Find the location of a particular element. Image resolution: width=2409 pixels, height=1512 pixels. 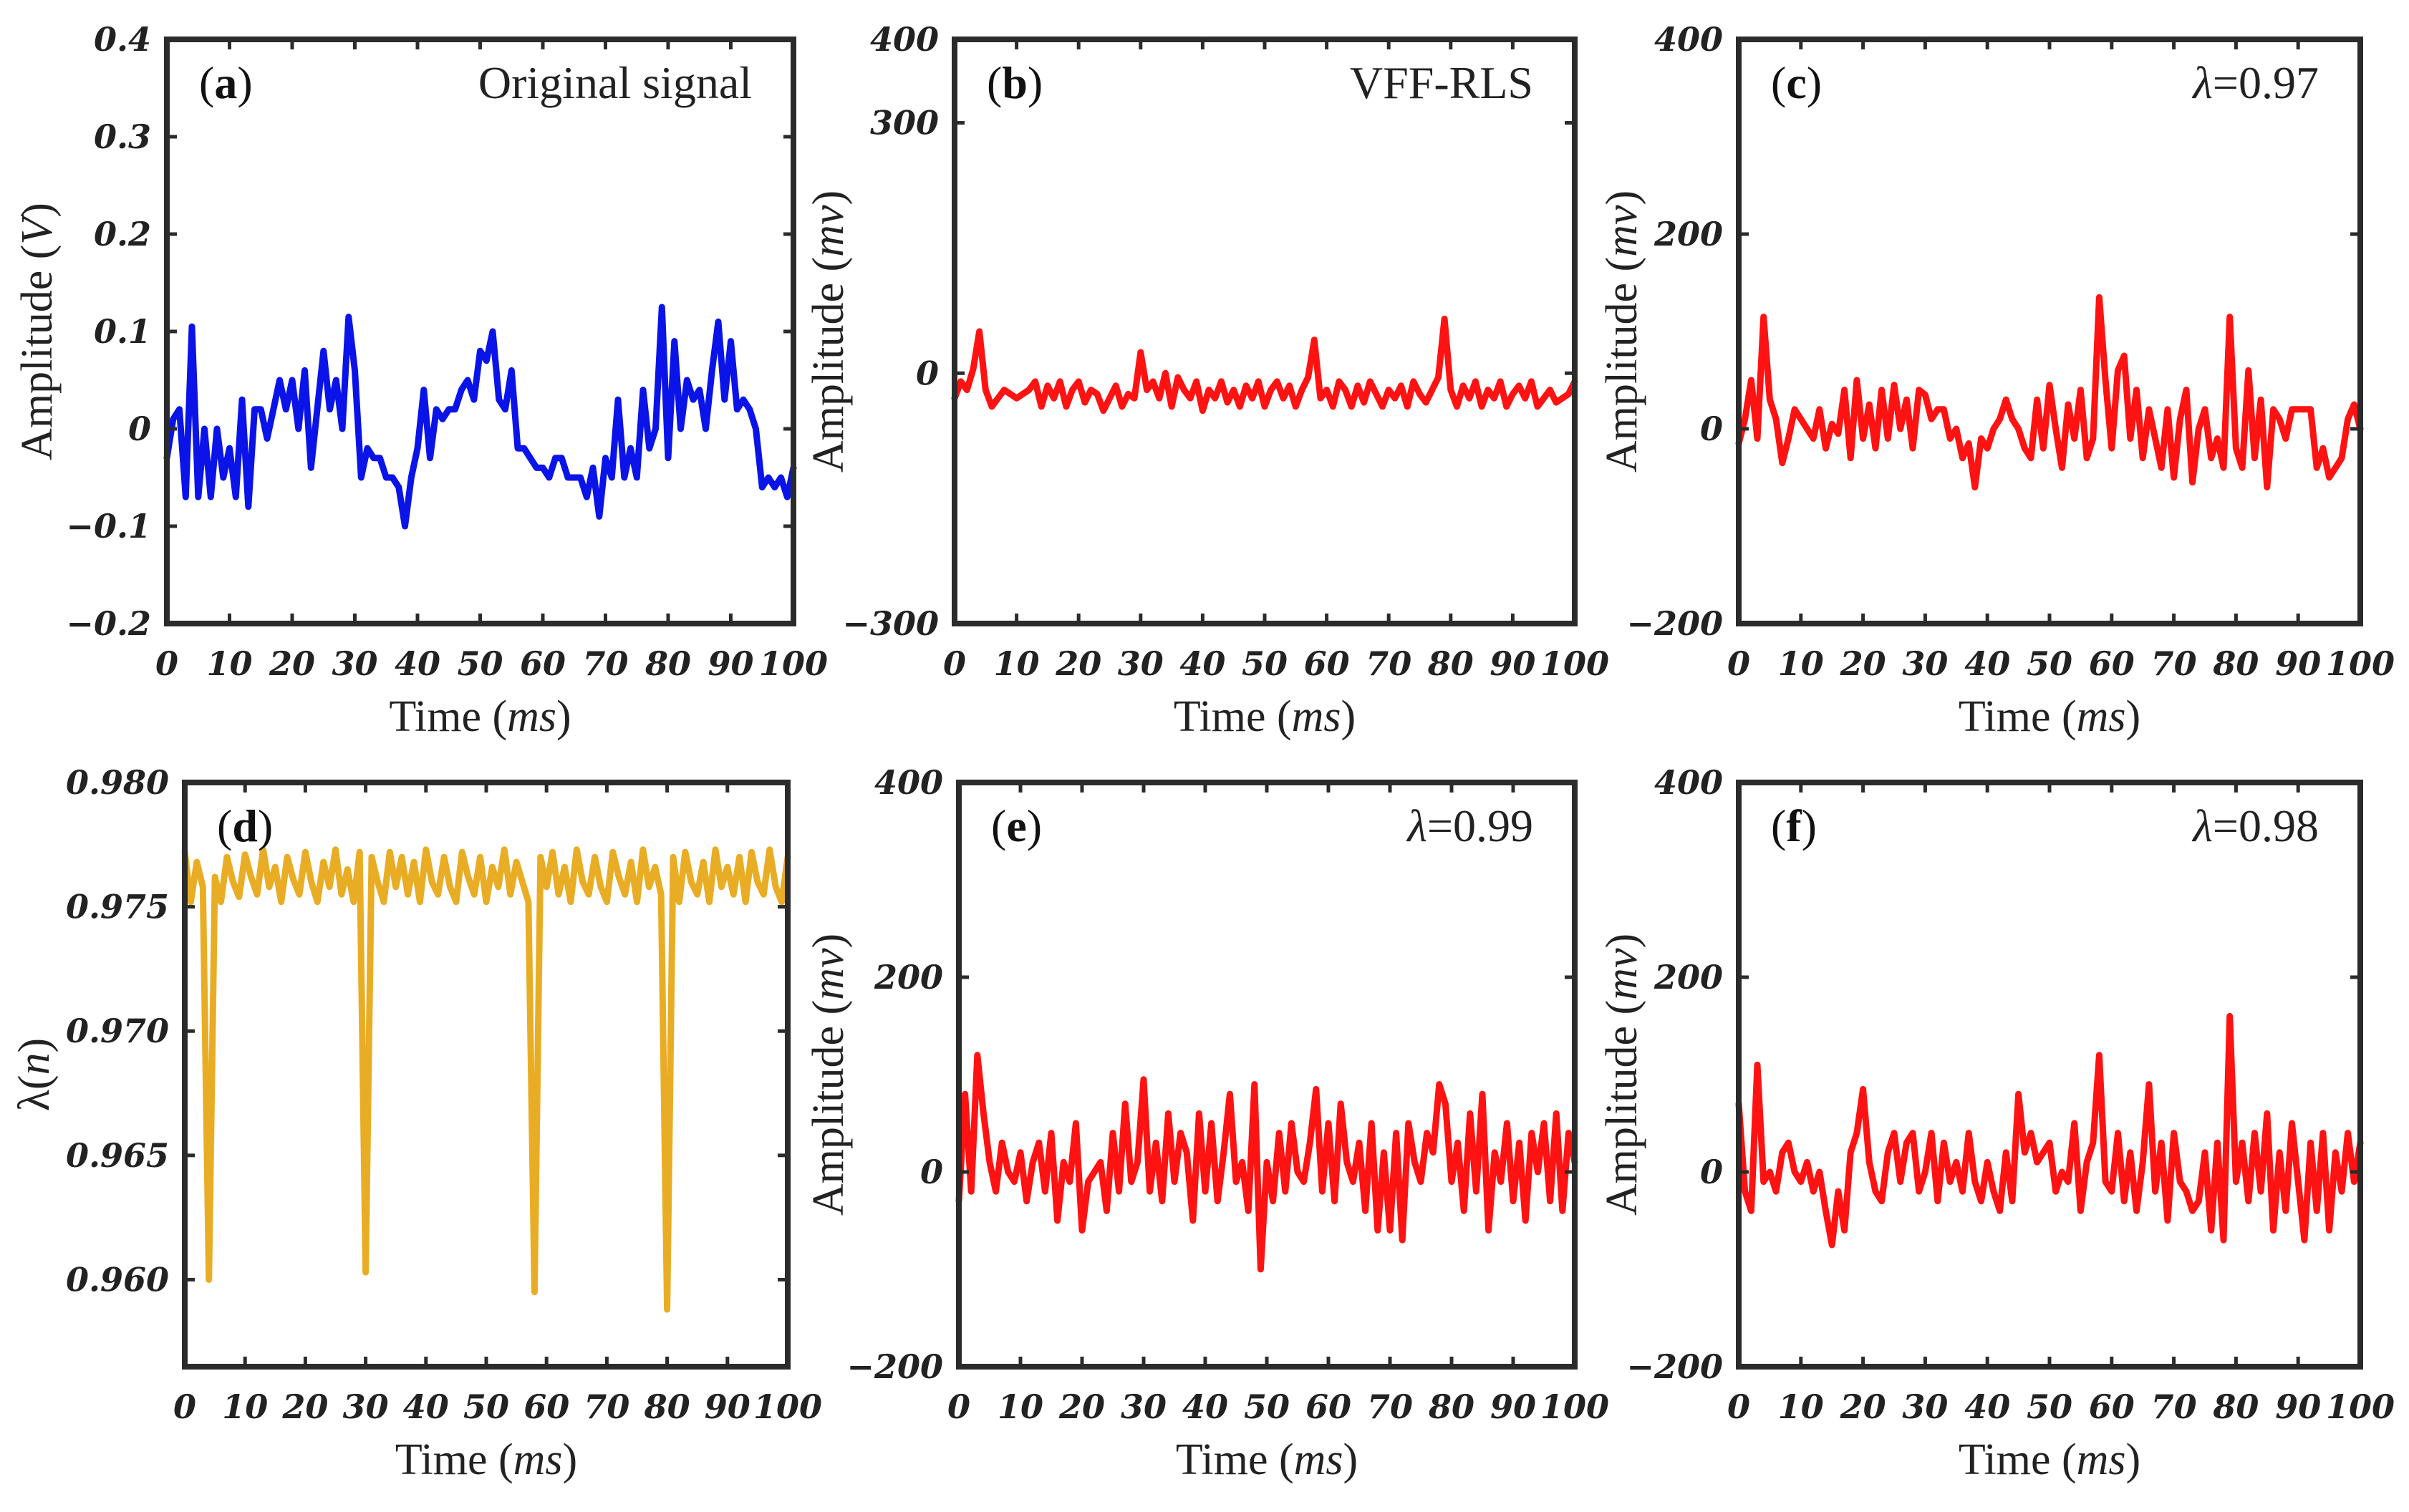

y-tick-label: 0.1 is located at coordinates (123, 331).